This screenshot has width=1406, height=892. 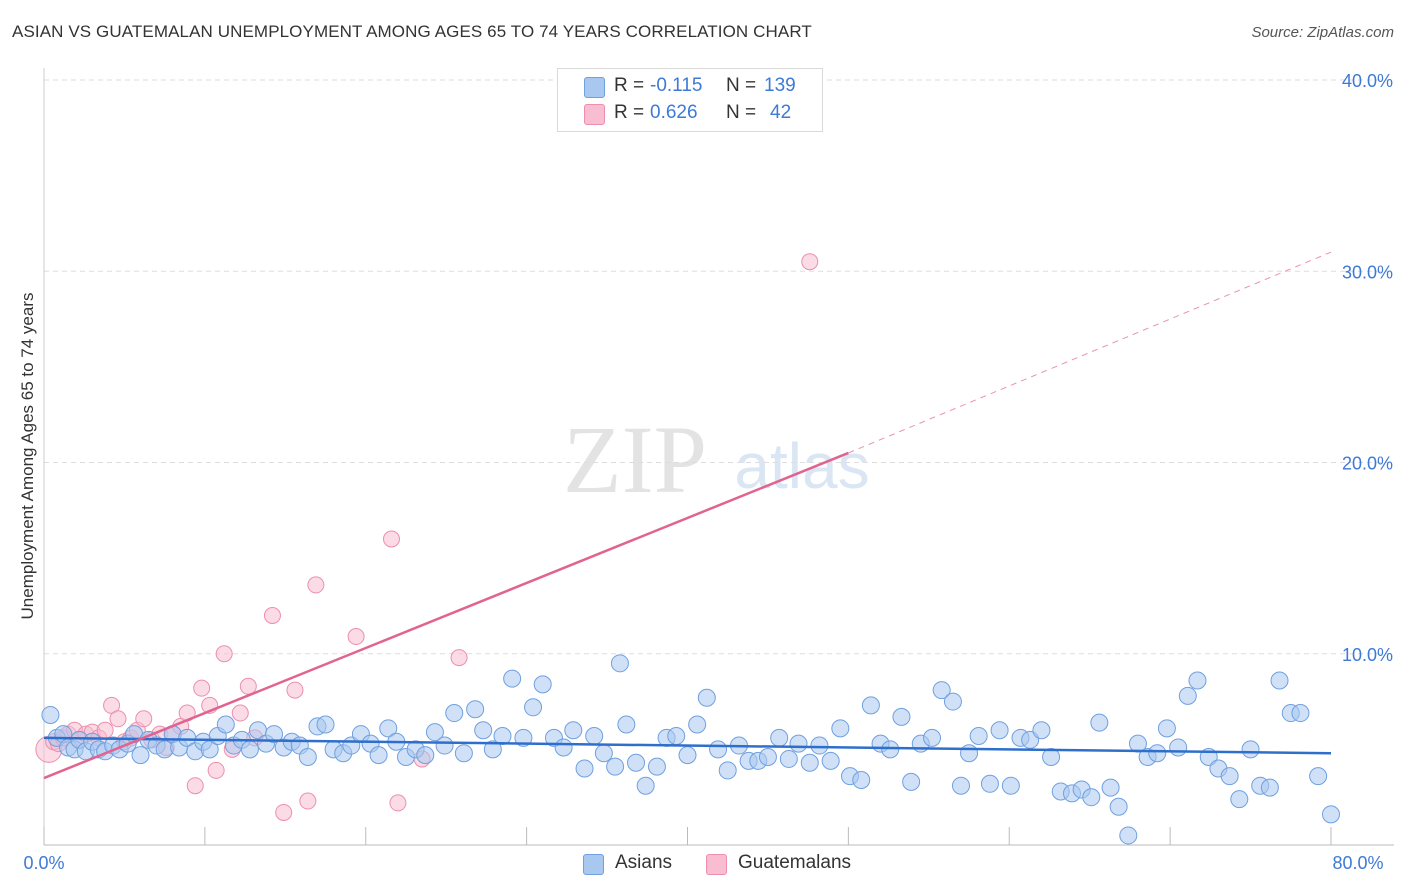 I want to click on x-tick-label: 0.0%, so click(x=43, y=863).